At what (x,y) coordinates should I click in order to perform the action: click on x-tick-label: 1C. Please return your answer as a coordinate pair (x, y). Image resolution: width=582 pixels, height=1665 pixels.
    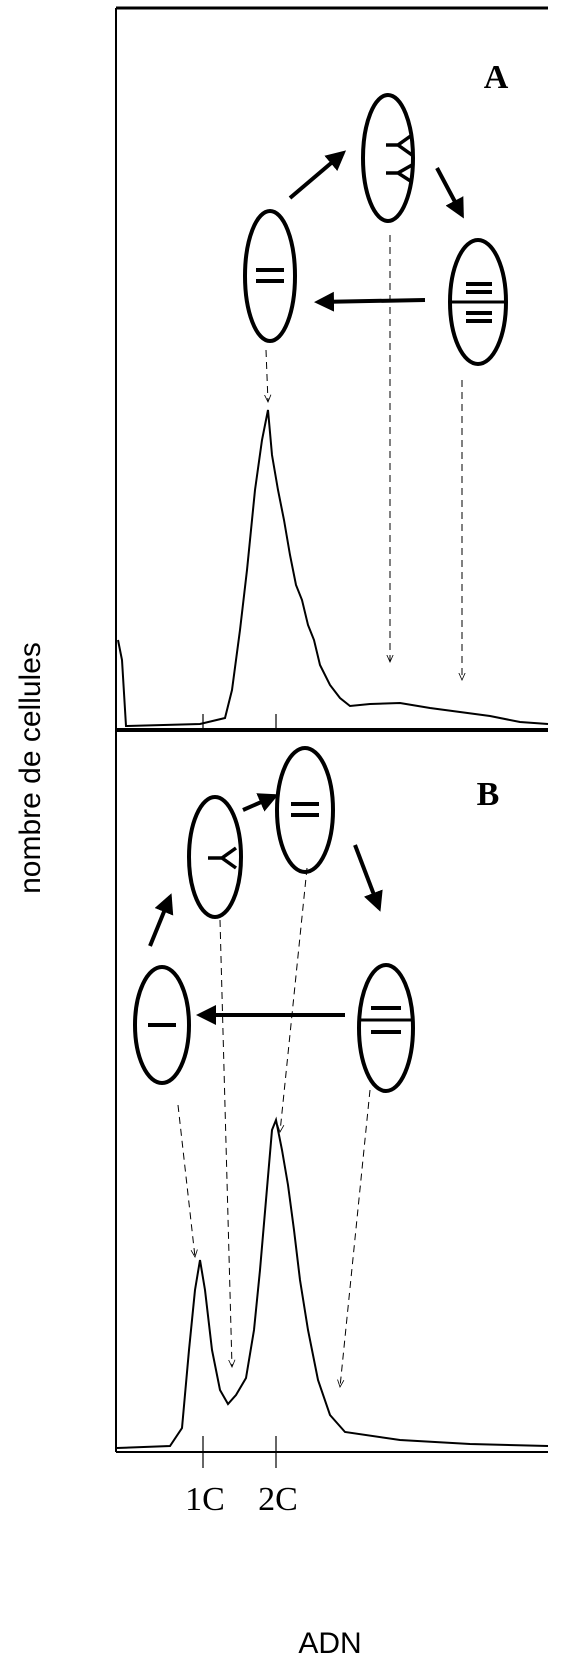
    Looking at the image, I should click on (205, 1499).